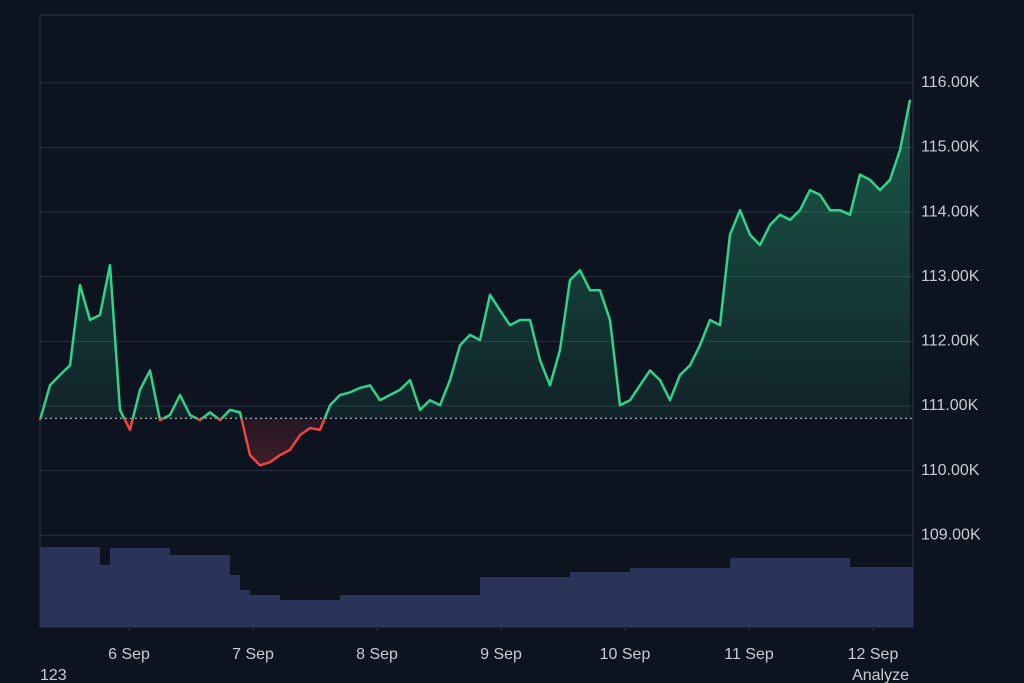 The width and height of the screenshot is (1024, 683). I want to click on y-tick-label: 114.00K, so click(950, 211).